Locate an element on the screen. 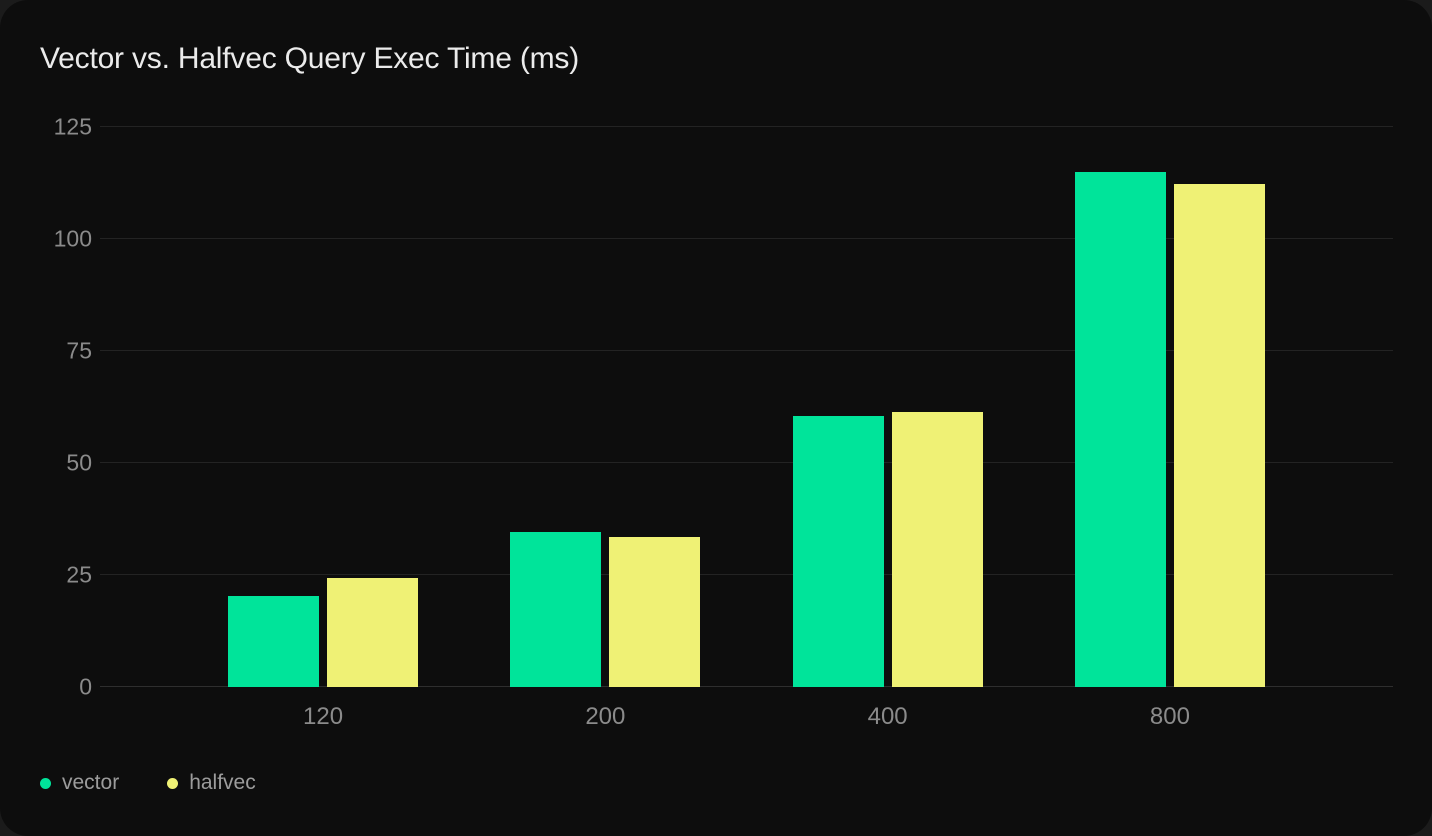  y-tick-label: 75 is located at coordinates (79, 350).